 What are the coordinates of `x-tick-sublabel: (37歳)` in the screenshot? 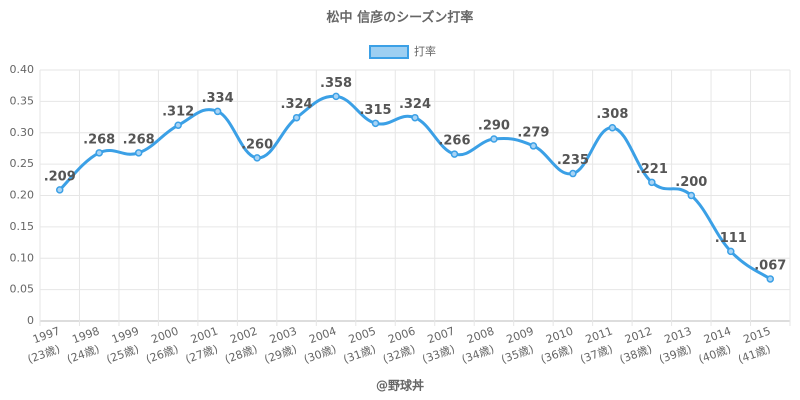 It's located at (596, 354).